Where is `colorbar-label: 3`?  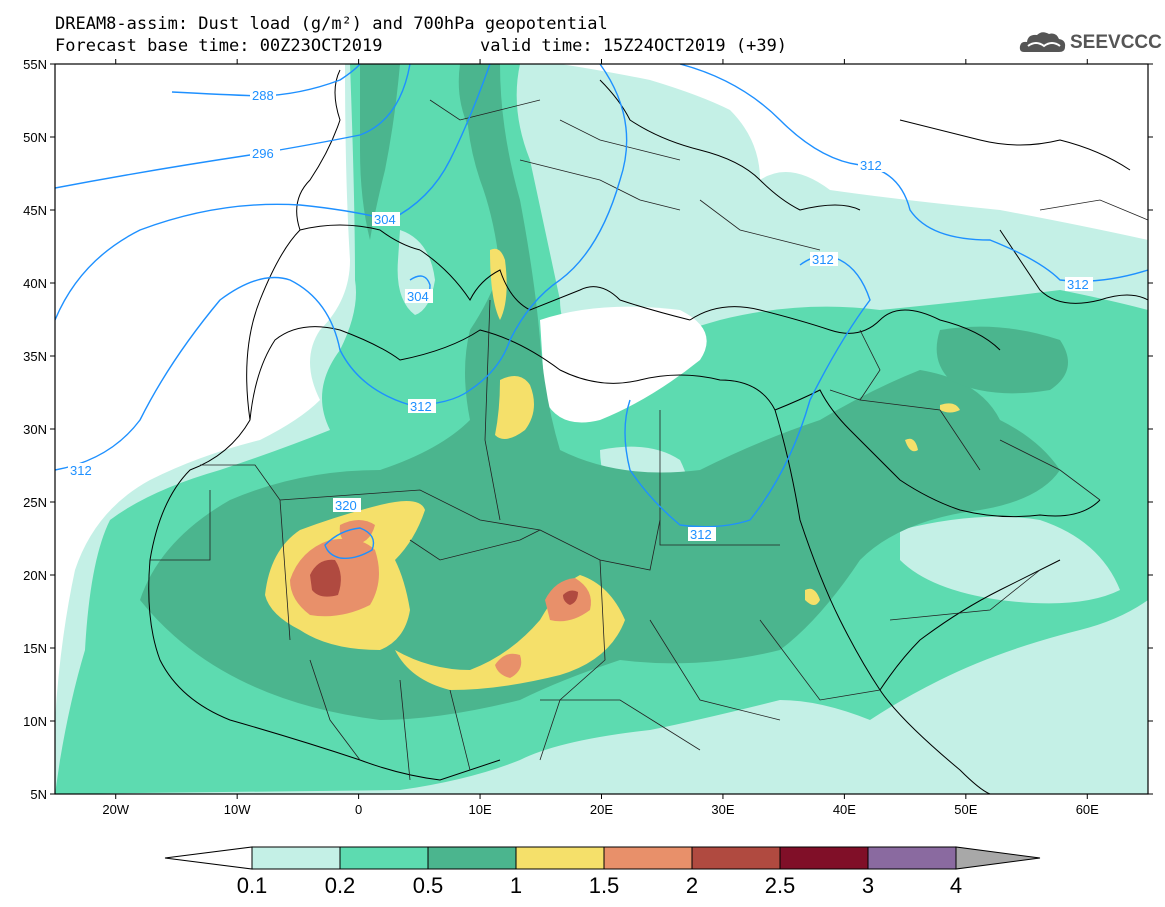
colorbar-label: 3 is located at coordinates (868, 885).